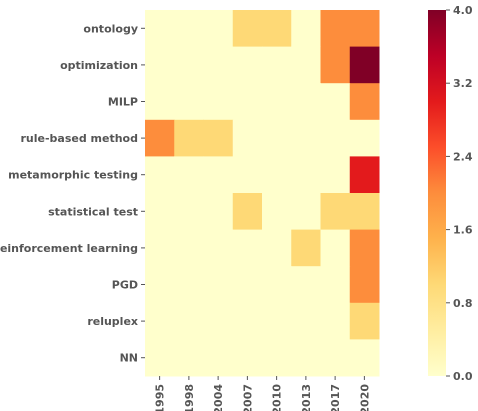 Image resolution: width=478 pixels, height=411 pixels. What do you see at coordinates (79, 138) in the screenshot?
I see `y-tick-label: rule-based method` at bounding box center [79, 138].